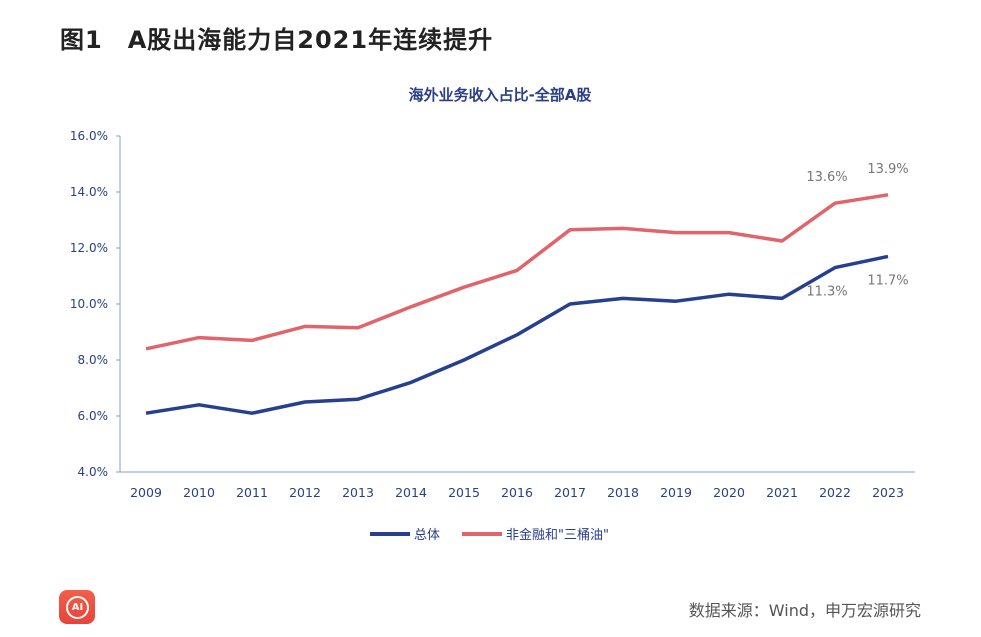  What do you see at coordinates (93, 360) in the screenshot?
I see `y-tick-label: 8.0%` at bounding box center [93, 360].